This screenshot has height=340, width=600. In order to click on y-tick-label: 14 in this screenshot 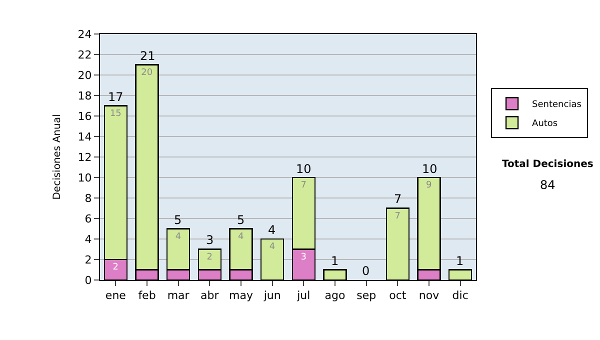, I will do `click(85, 137)`.